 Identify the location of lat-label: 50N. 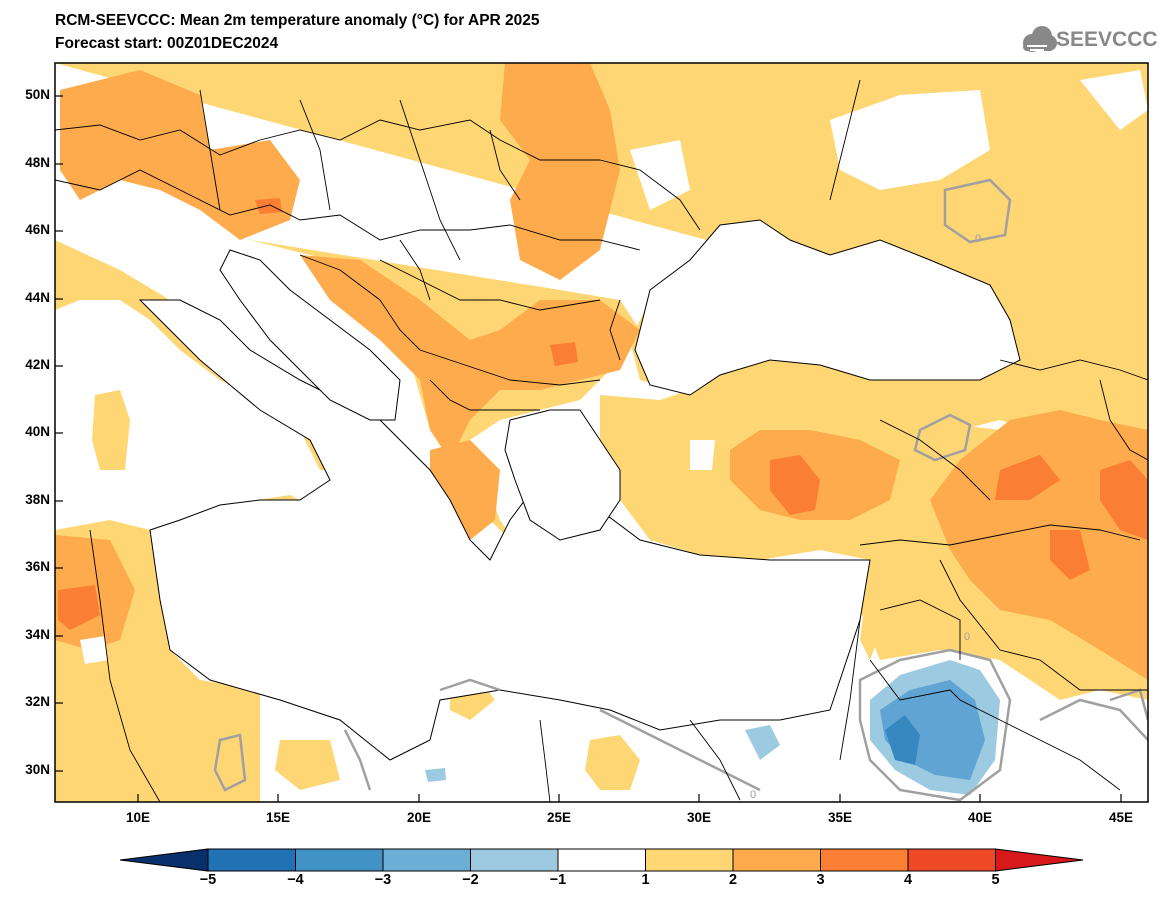
(37, 94).